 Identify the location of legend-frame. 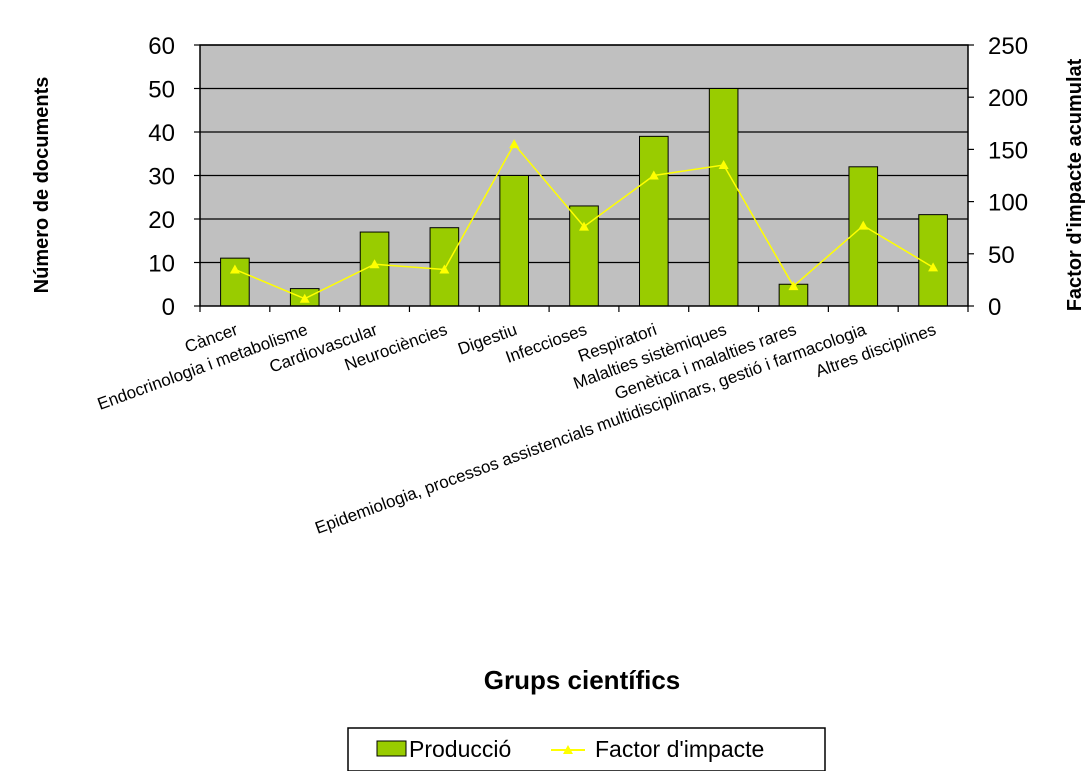
(586, 749).